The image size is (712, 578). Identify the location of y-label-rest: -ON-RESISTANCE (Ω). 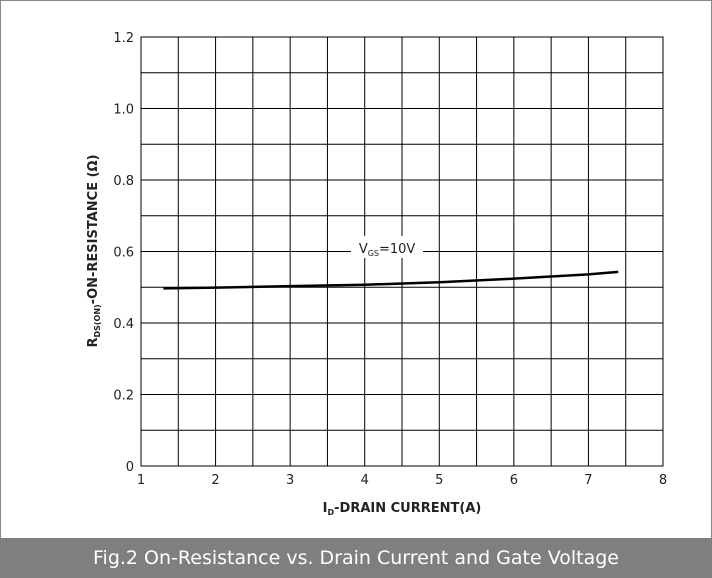
(93, 229).